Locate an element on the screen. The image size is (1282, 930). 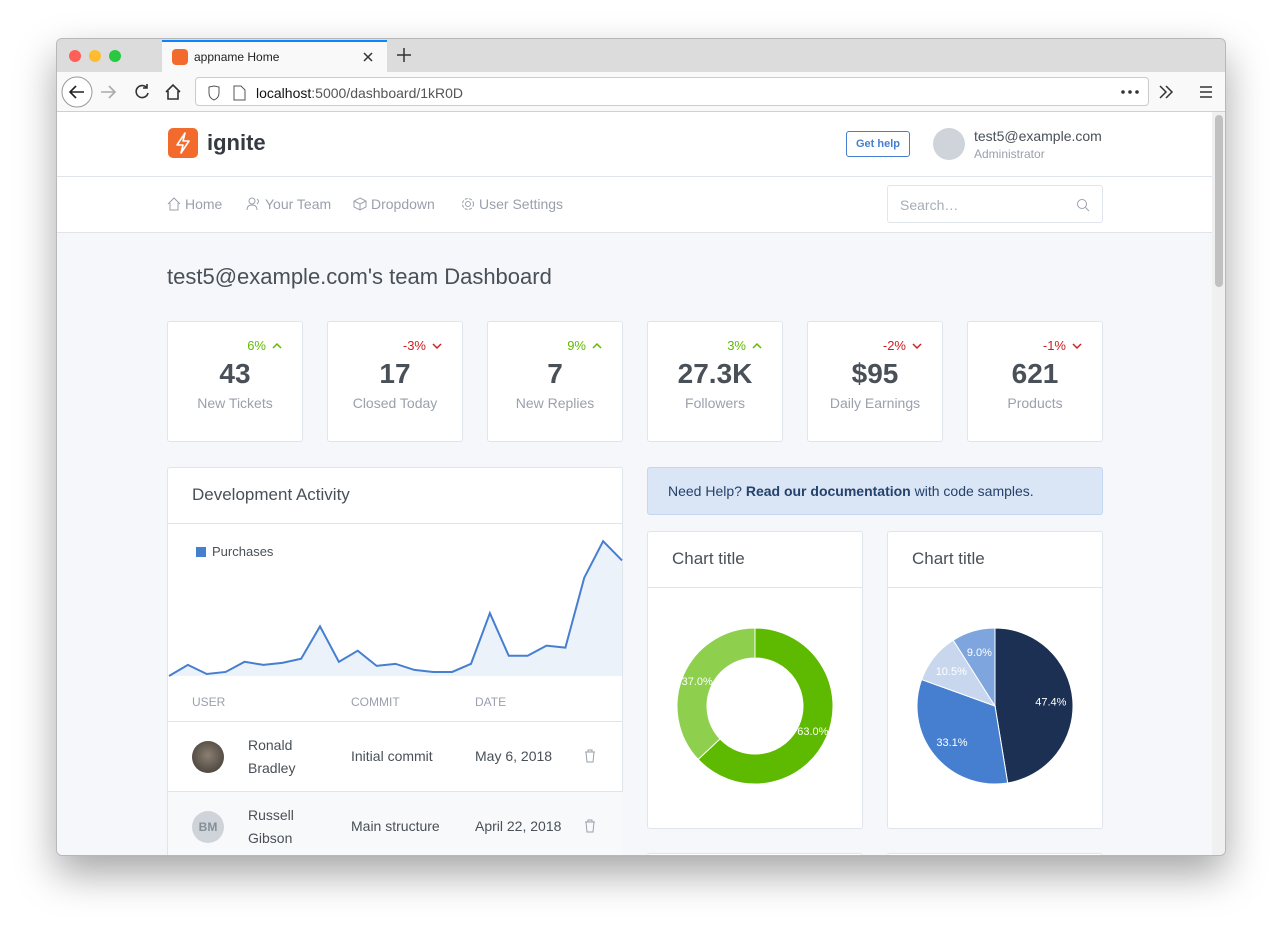
pie-chart: 47.4% 33.1% 10.5%9.0% is located at coordinates (995, 706).